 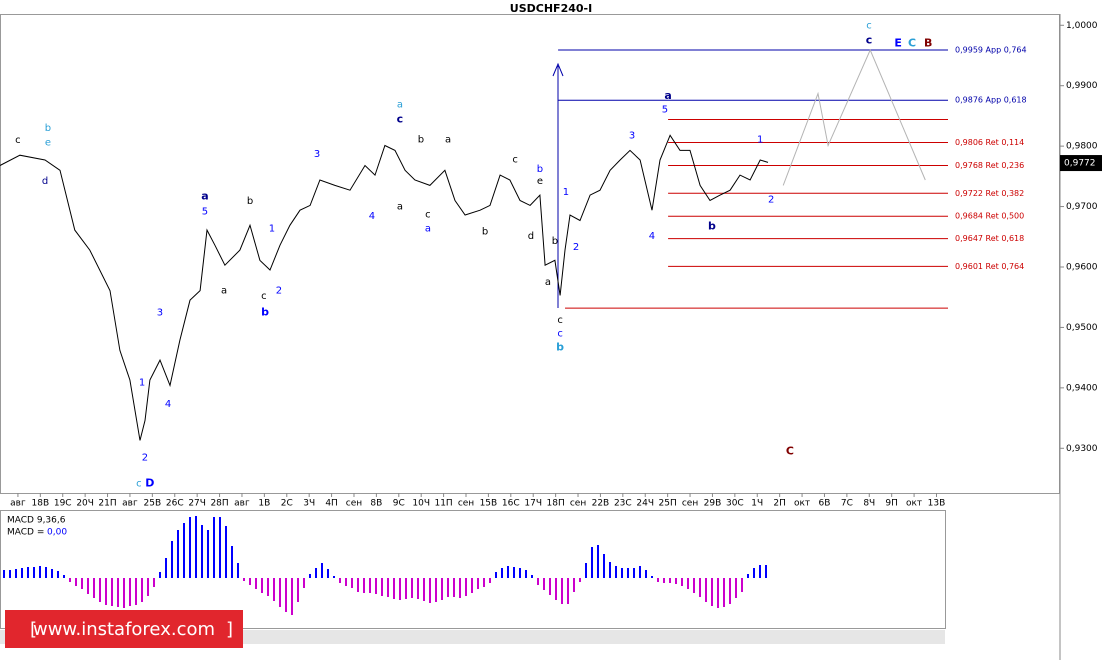 I want to click on watermark-box, so click(x=124, y=629).